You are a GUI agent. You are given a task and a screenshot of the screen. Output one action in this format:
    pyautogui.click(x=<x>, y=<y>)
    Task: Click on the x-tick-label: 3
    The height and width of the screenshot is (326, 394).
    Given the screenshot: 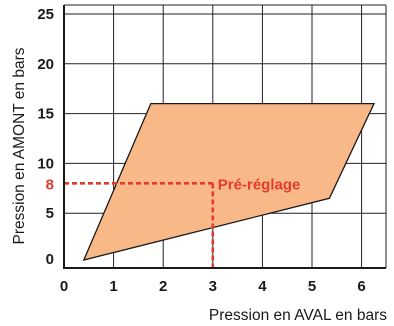 What is the action you would take?
    pyautogui.click(x=213, y=286)
    